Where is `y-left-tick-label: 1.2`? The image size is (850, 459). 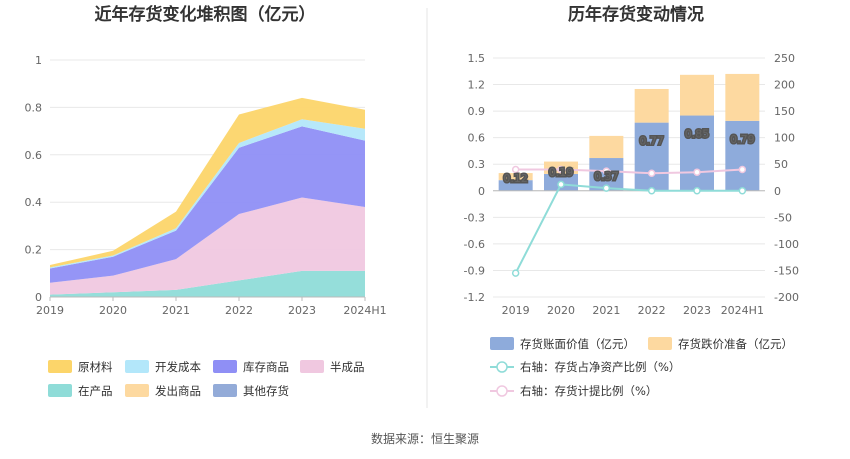
y-left-tick-label: 1.2 is located at coordinates (477, 85).